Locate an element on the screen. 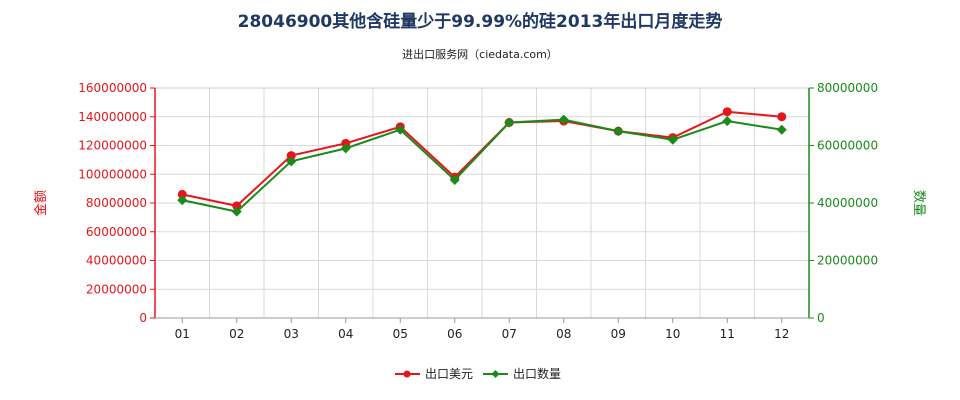 The image size is (960, 400). left-tick-label: 80000000 is located at coordinates (116, 203).